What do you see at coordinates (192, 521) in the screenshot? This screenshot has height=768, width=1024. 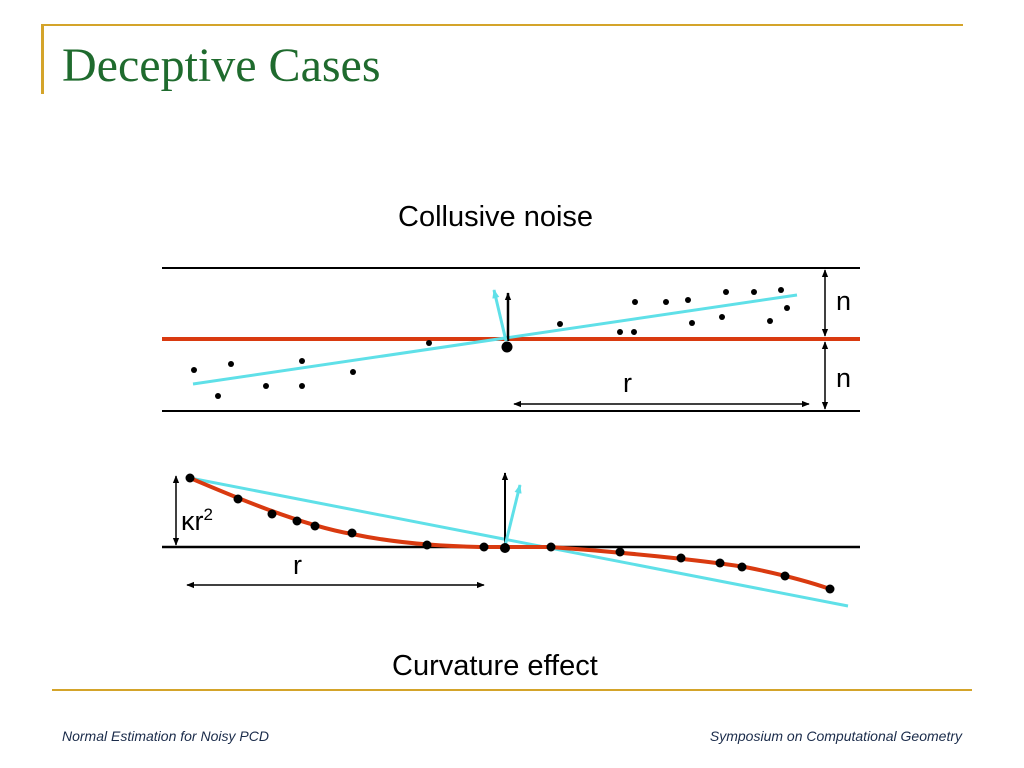 I see `label-kappa-r: κr` at bounding box center [192, 521].